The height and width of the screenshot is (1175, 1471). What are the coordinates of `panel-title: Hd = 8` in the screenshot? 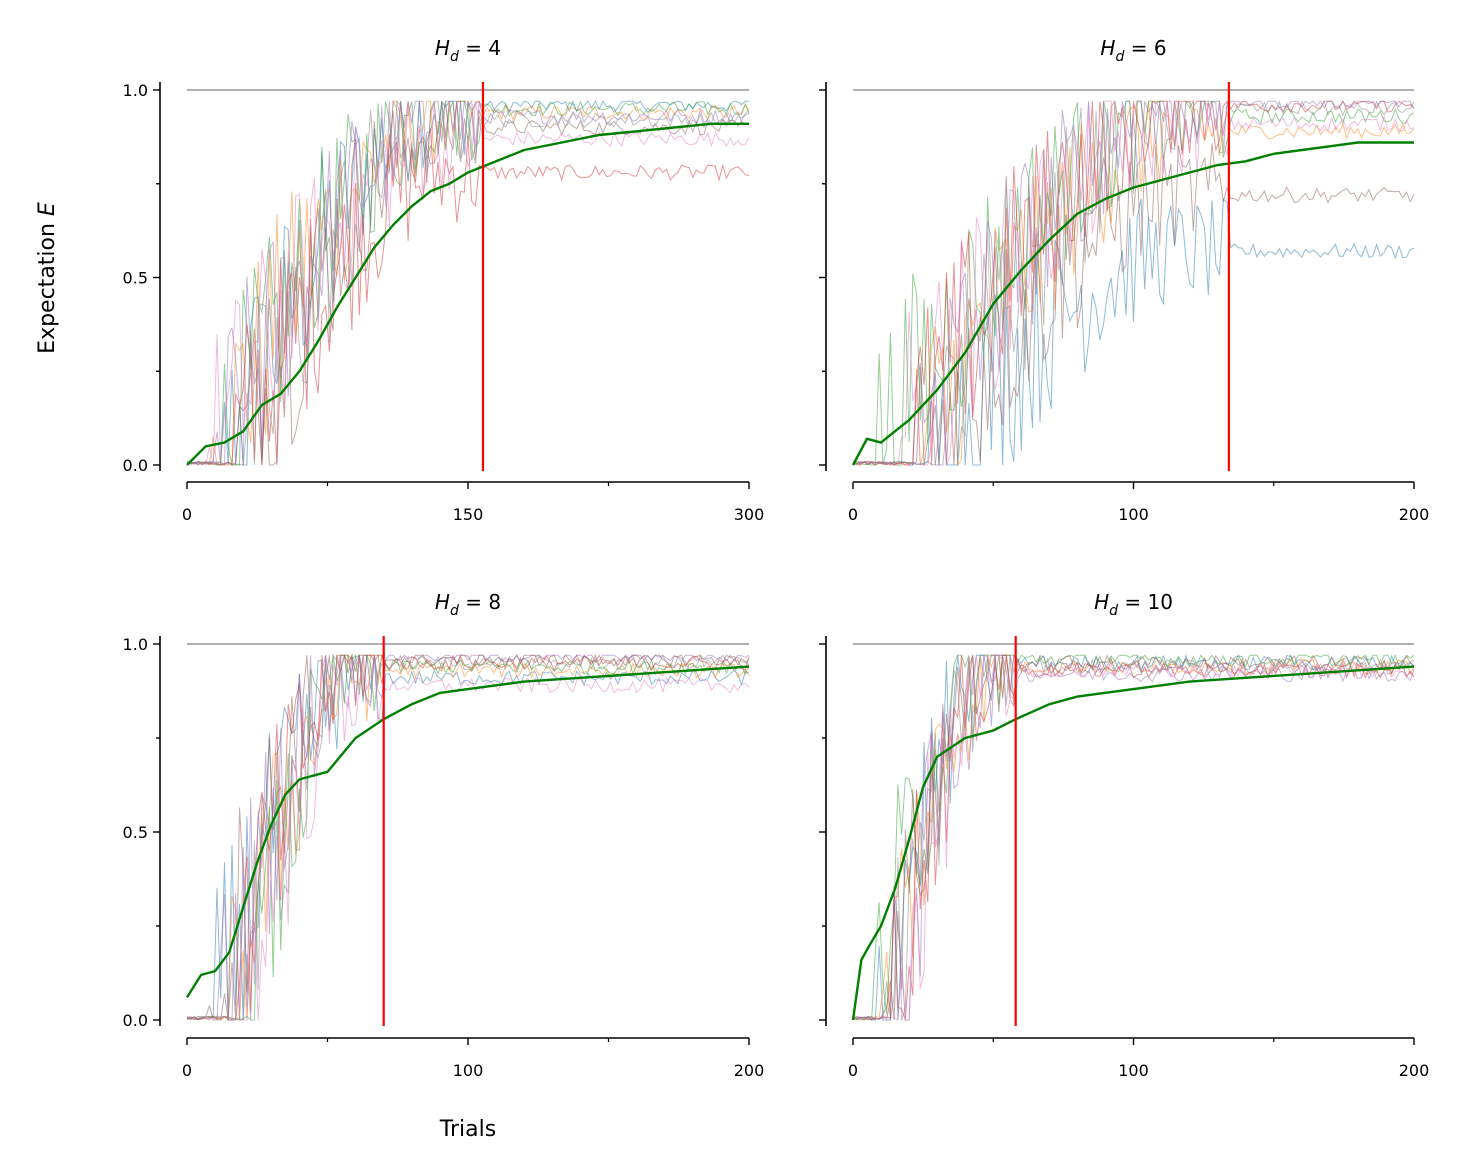 It's located at (468, 604).